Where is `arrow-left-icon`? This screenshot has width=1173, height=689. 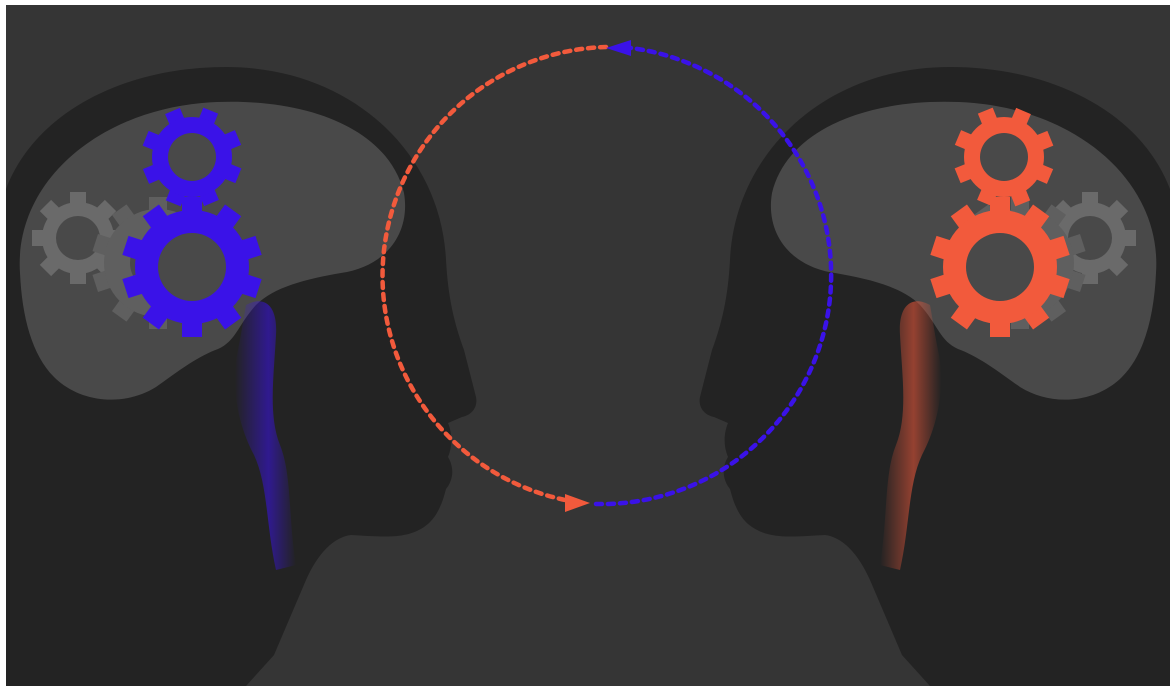 arrow-left-icon is located at coordinates (618, 48).